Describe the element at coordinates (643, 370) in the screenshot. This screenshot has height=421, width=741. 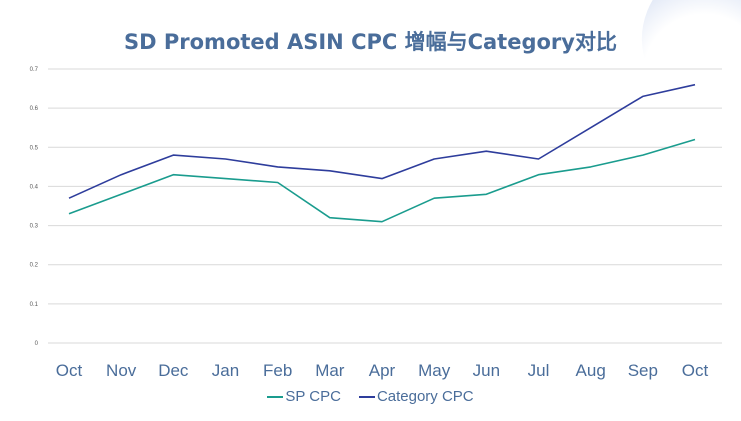
I see `x-tick-label: Sep` at that location.